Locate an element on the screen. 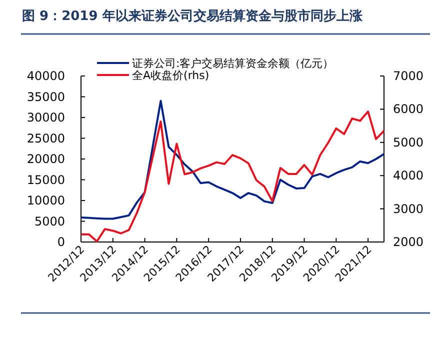 This screenshot has width=445, height=344. legend-label: 全A收盘价(rhs) is located at coordinates (171, 75).